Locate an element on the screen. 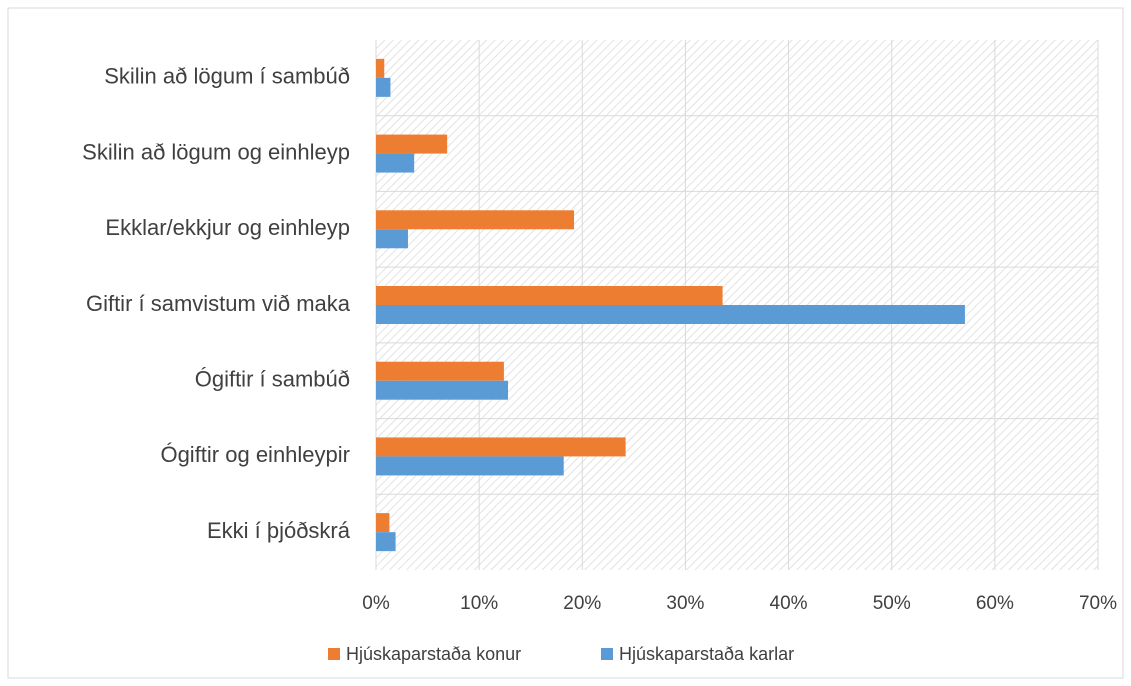 This screenshot has height=686, width=1131. y-tick-label: Skilin að lögum í sambúð is located at coordinates (227, 76).